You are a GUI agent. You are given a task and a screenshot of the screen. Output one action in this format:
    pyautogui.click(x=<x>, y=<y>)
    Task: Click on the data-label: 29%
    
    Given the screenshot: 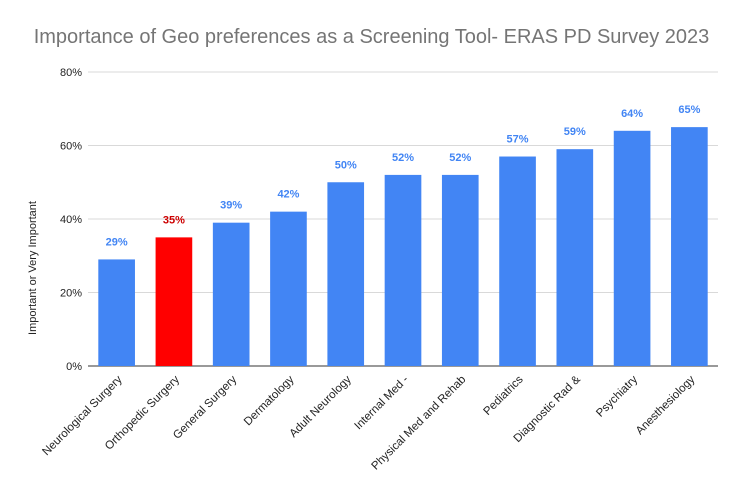 What is the action you would take?
    pyautogui.click(x=117, y=242)
    